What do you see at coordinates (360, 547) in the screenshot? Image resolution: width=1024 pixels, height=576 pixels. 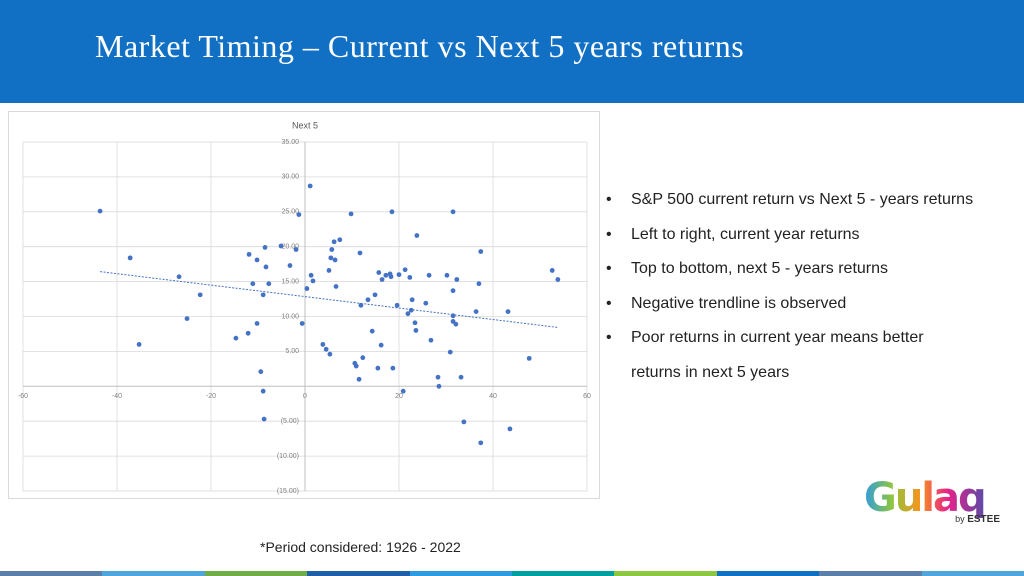 I see `footnote: *Period considered: 1926 - 2022` at bounding box center [360, 547].